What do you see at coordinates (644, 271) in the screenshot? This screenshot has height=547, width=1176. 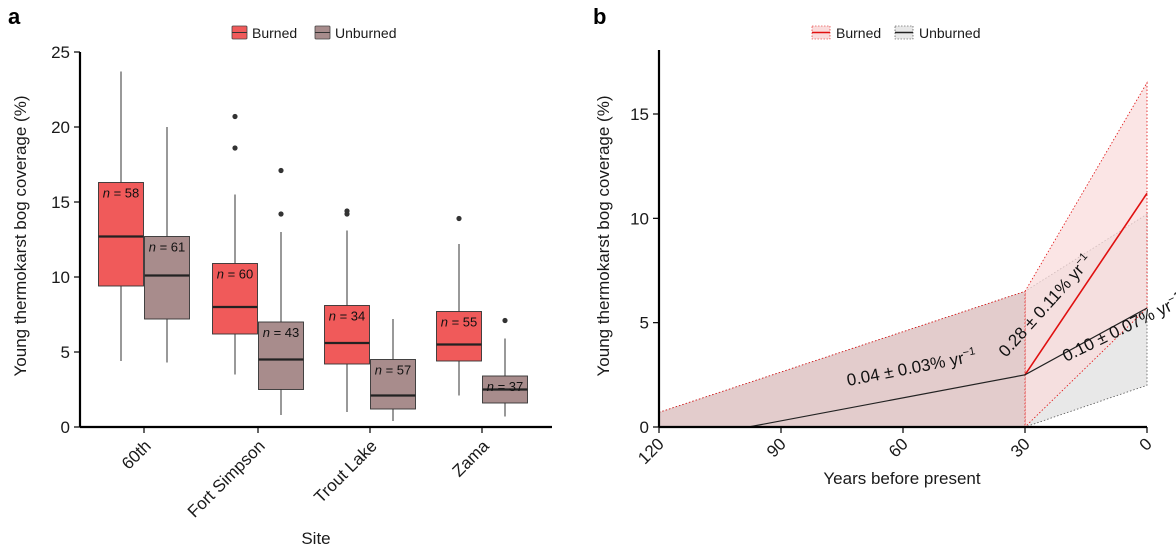 I see `panel-b-y-ticks: 0 5 10 15` at bounding box center [644, 271].